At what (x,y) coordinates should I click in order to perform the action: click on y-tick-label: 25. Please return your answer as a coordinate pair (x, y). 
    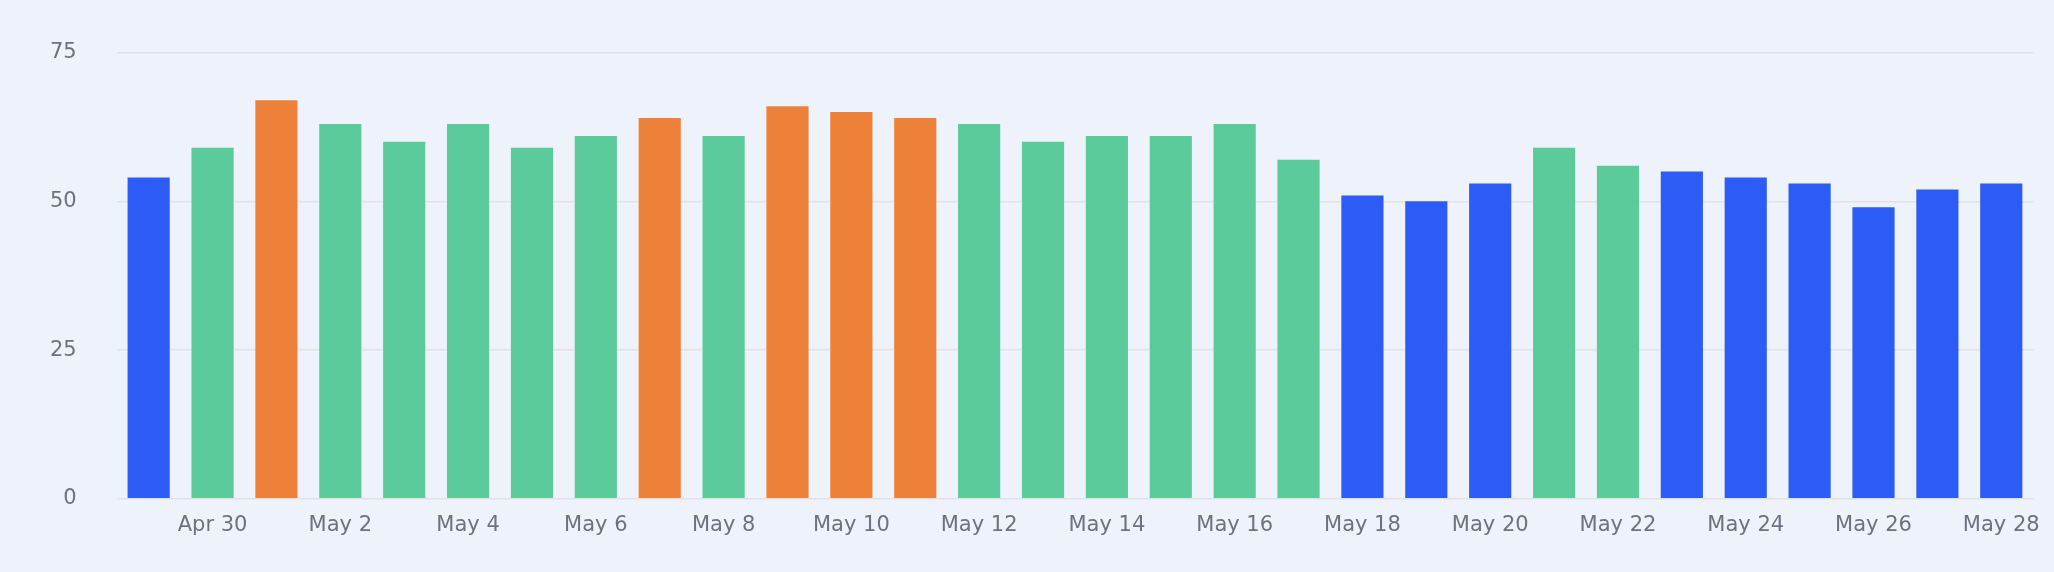
    Looking at the image, I should click on (63, 348).